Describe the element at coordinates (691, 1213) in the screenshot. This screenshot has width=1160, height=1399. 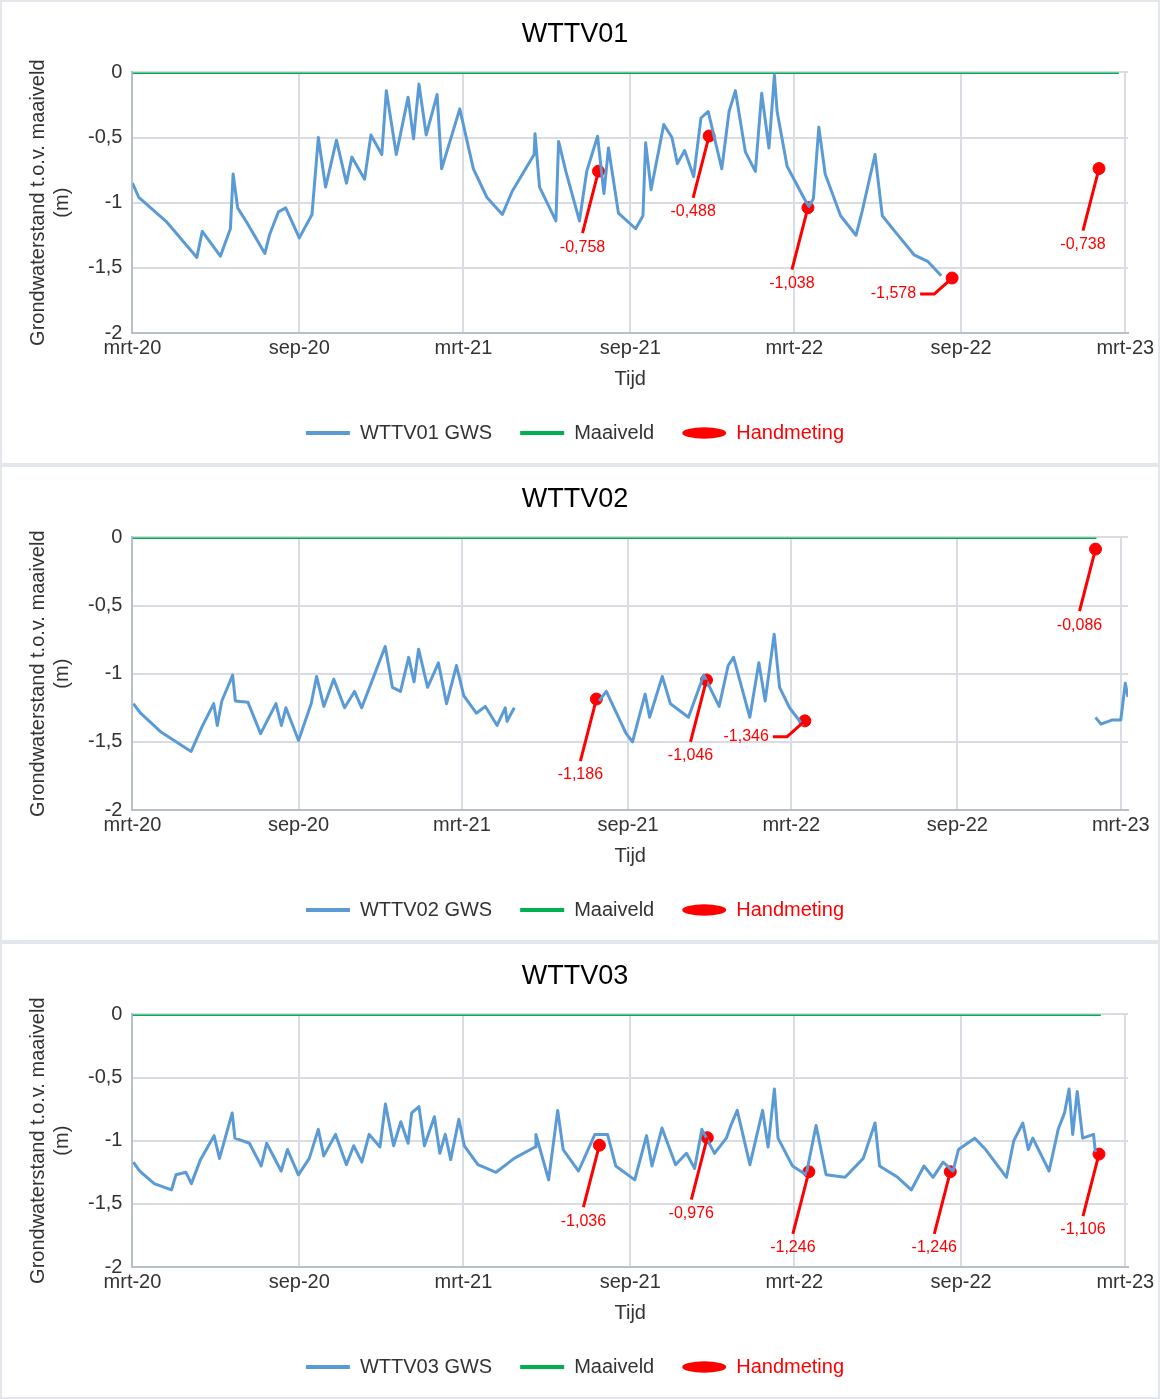
I see `data-label: -0,976` at that location.